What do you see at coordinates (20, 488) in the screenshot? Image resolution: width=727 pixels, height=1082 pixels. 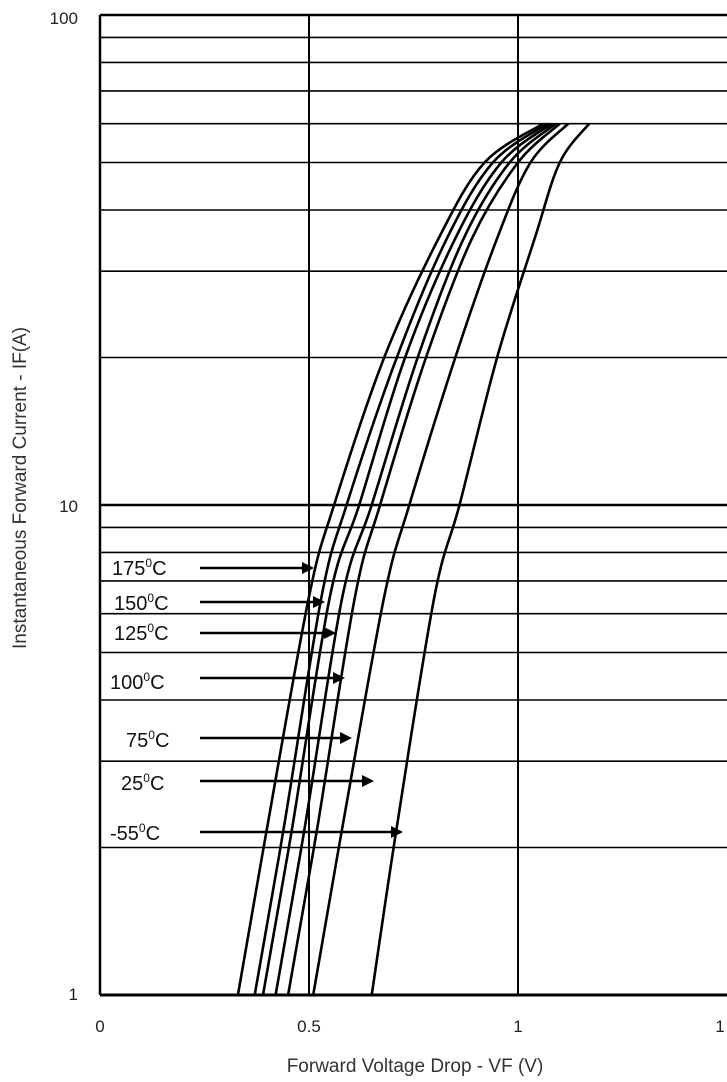 I see `y-axis-title: Instantaneous Forward Current - IF(A)` at bounding box center [20, 488].